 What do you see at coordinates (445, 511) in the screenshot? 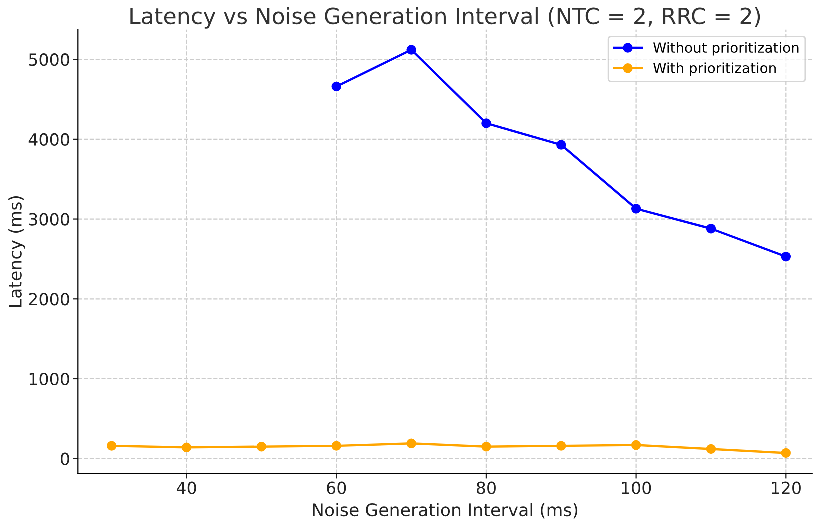
I see `x-axis-title: Noise Generation Interval (ms)` at bounding box center [445, 511].